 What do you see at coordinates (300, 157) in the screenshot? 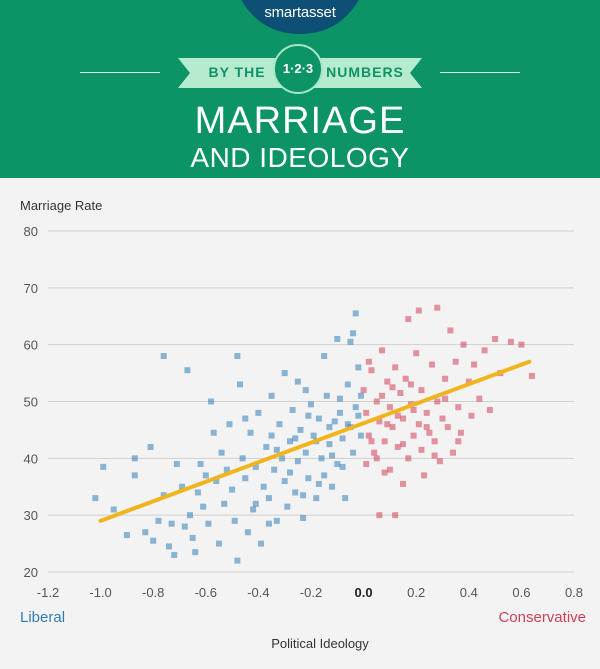
I see `page-subtitle: AND IDEOLOGY` at bounding box center [300, 157].